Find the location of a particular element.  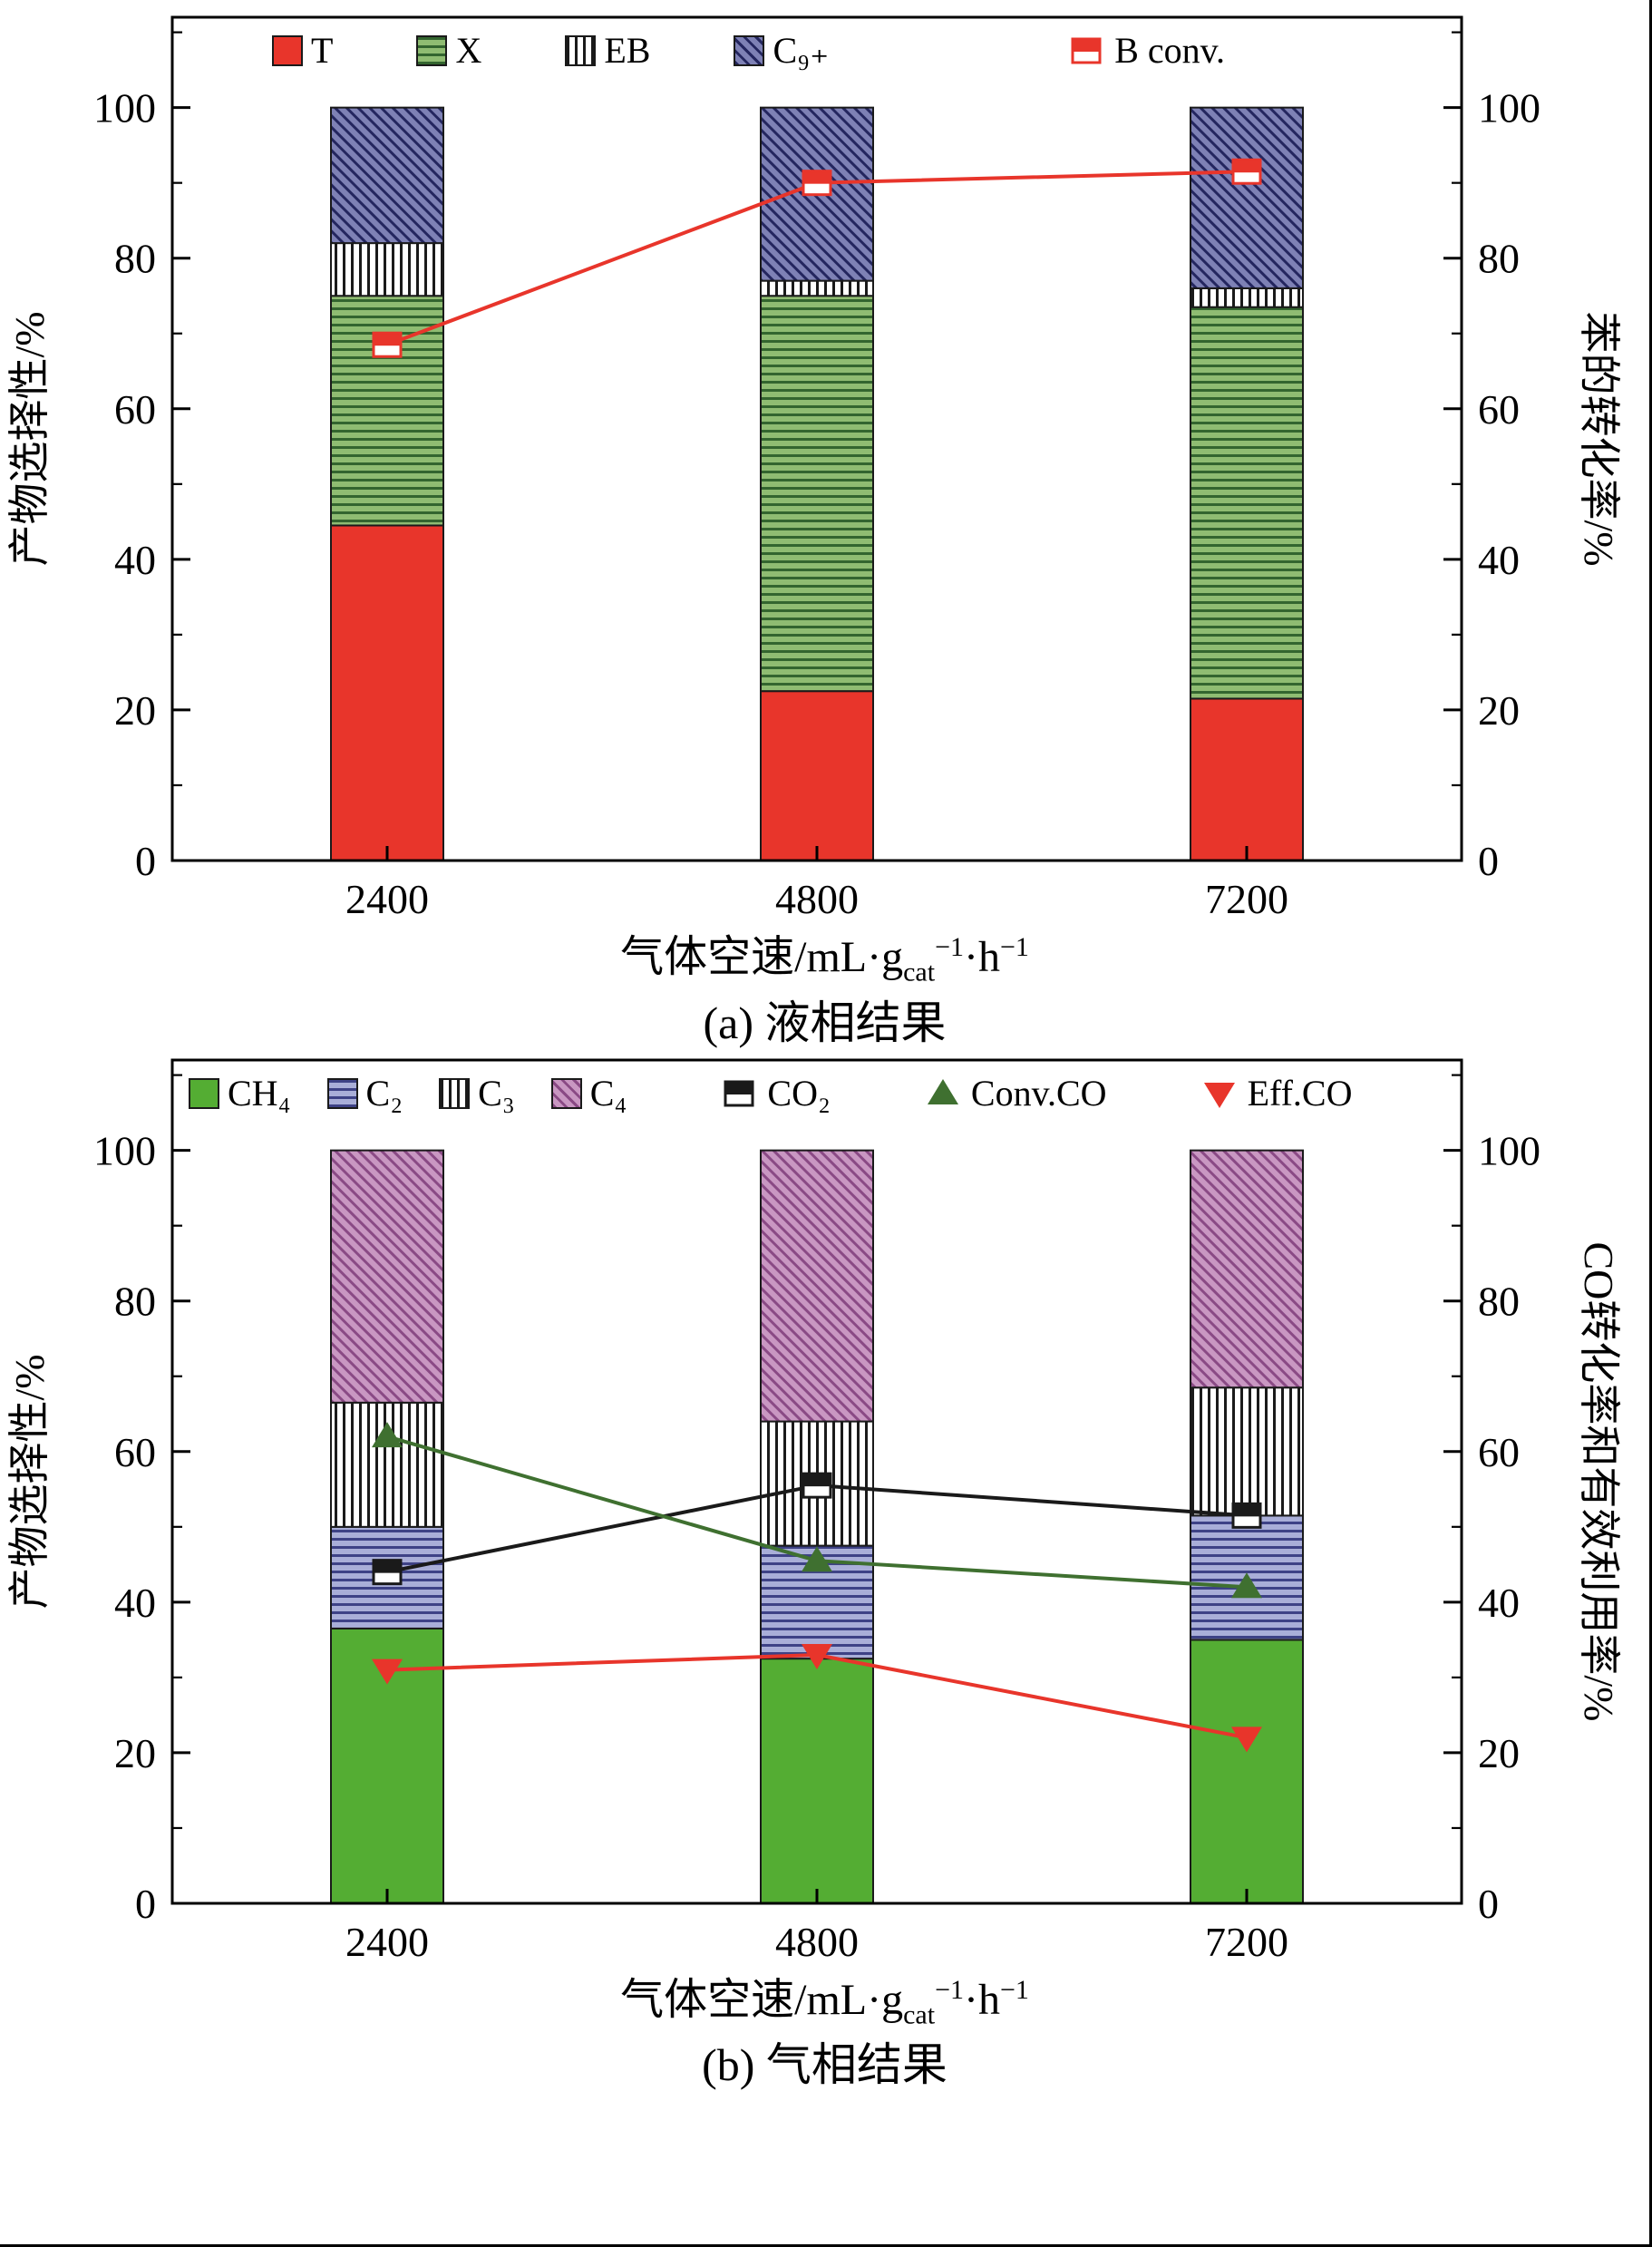

legend-item: B conv. is located at coordinates (1146, 51).